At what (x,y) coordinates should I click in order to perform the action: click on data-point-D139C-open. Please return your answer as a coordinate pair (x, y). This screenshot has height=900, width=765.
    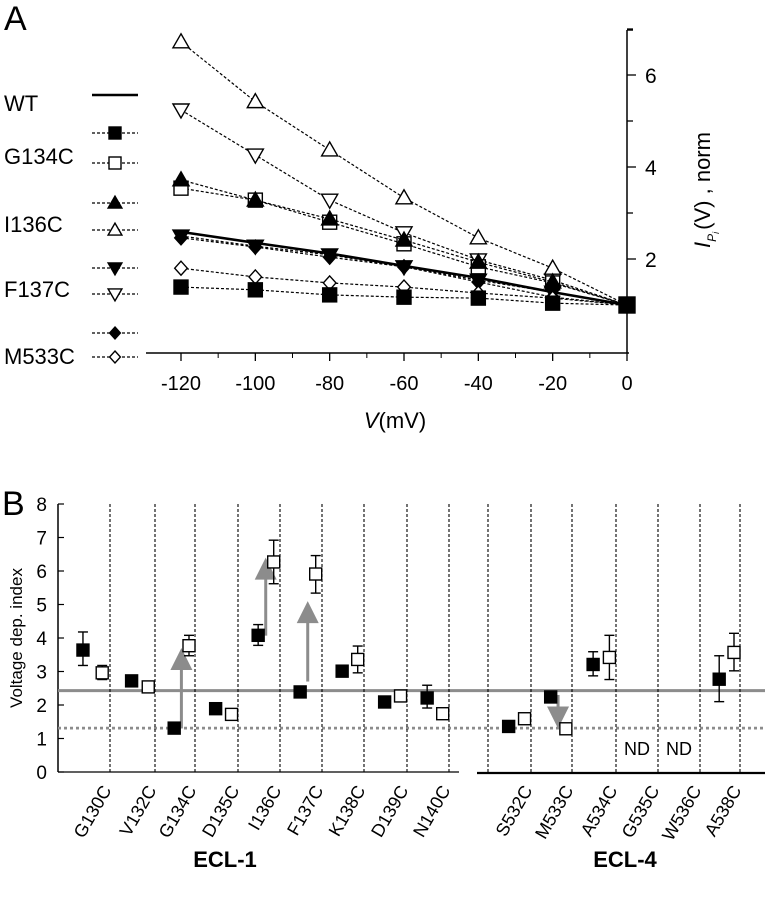
    Looking at the image, I should click on (400, 696).